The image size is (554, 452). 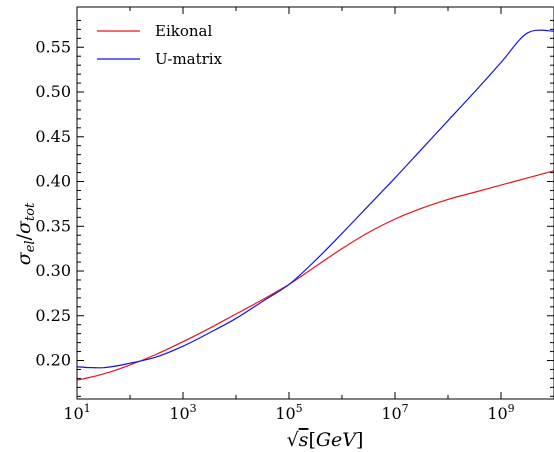 I want to click on y-tick-label: 0.25, so click(x=53, y=315).